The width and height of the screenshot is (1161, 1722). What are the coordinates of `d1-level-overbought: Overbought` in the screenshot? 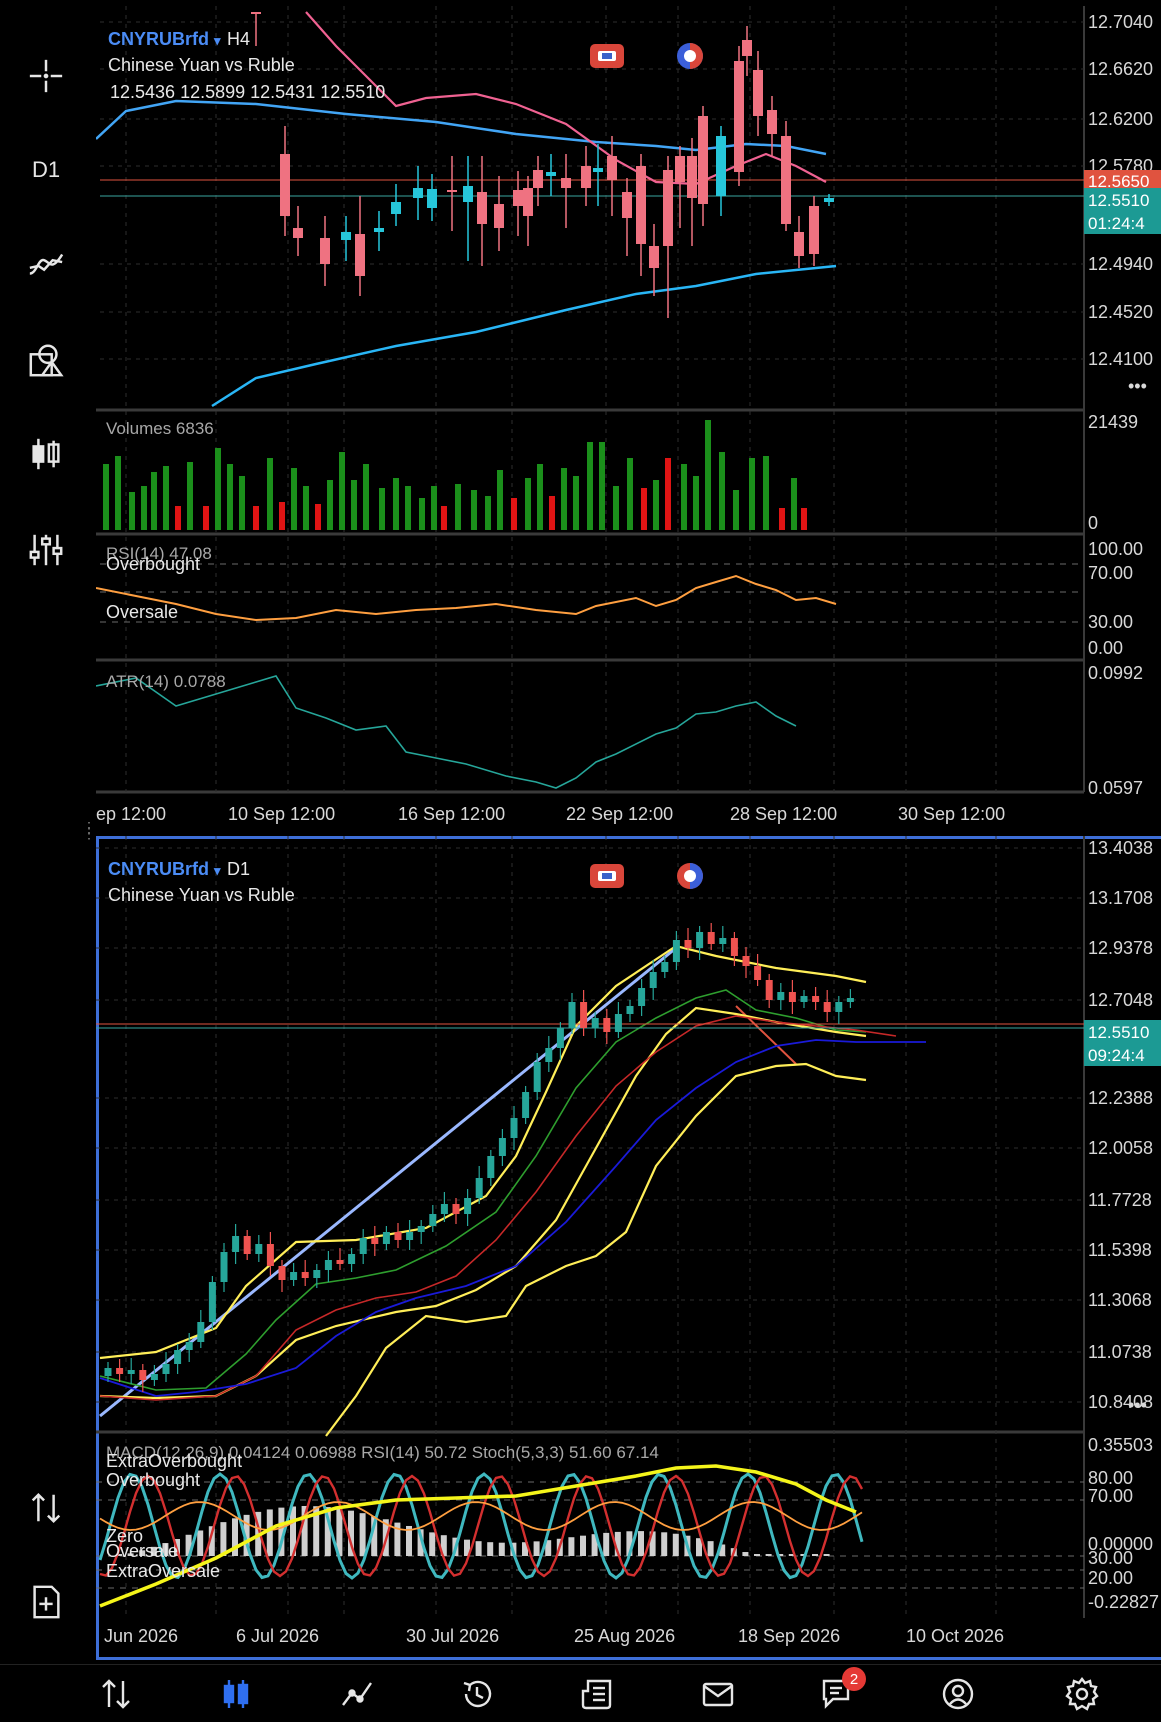 It's located at (153, 1480).